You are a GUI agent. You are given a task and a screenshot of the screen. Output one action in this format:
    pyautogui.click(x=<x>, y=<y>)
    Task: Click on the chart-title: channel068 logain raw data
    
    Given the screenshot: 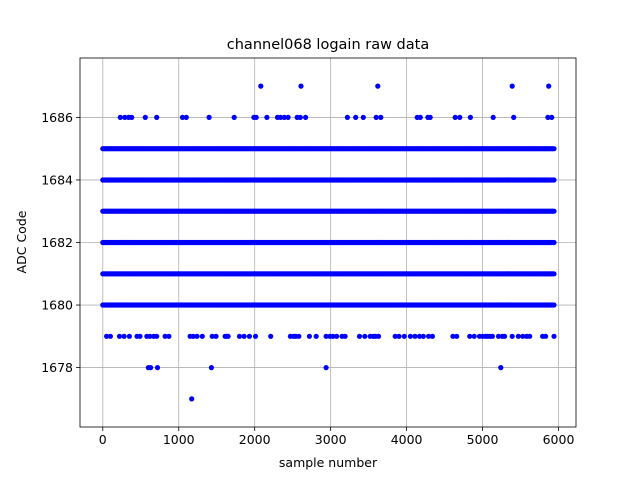 What is the action you would take?
    pyautogui.click(x=328, y=45)
    